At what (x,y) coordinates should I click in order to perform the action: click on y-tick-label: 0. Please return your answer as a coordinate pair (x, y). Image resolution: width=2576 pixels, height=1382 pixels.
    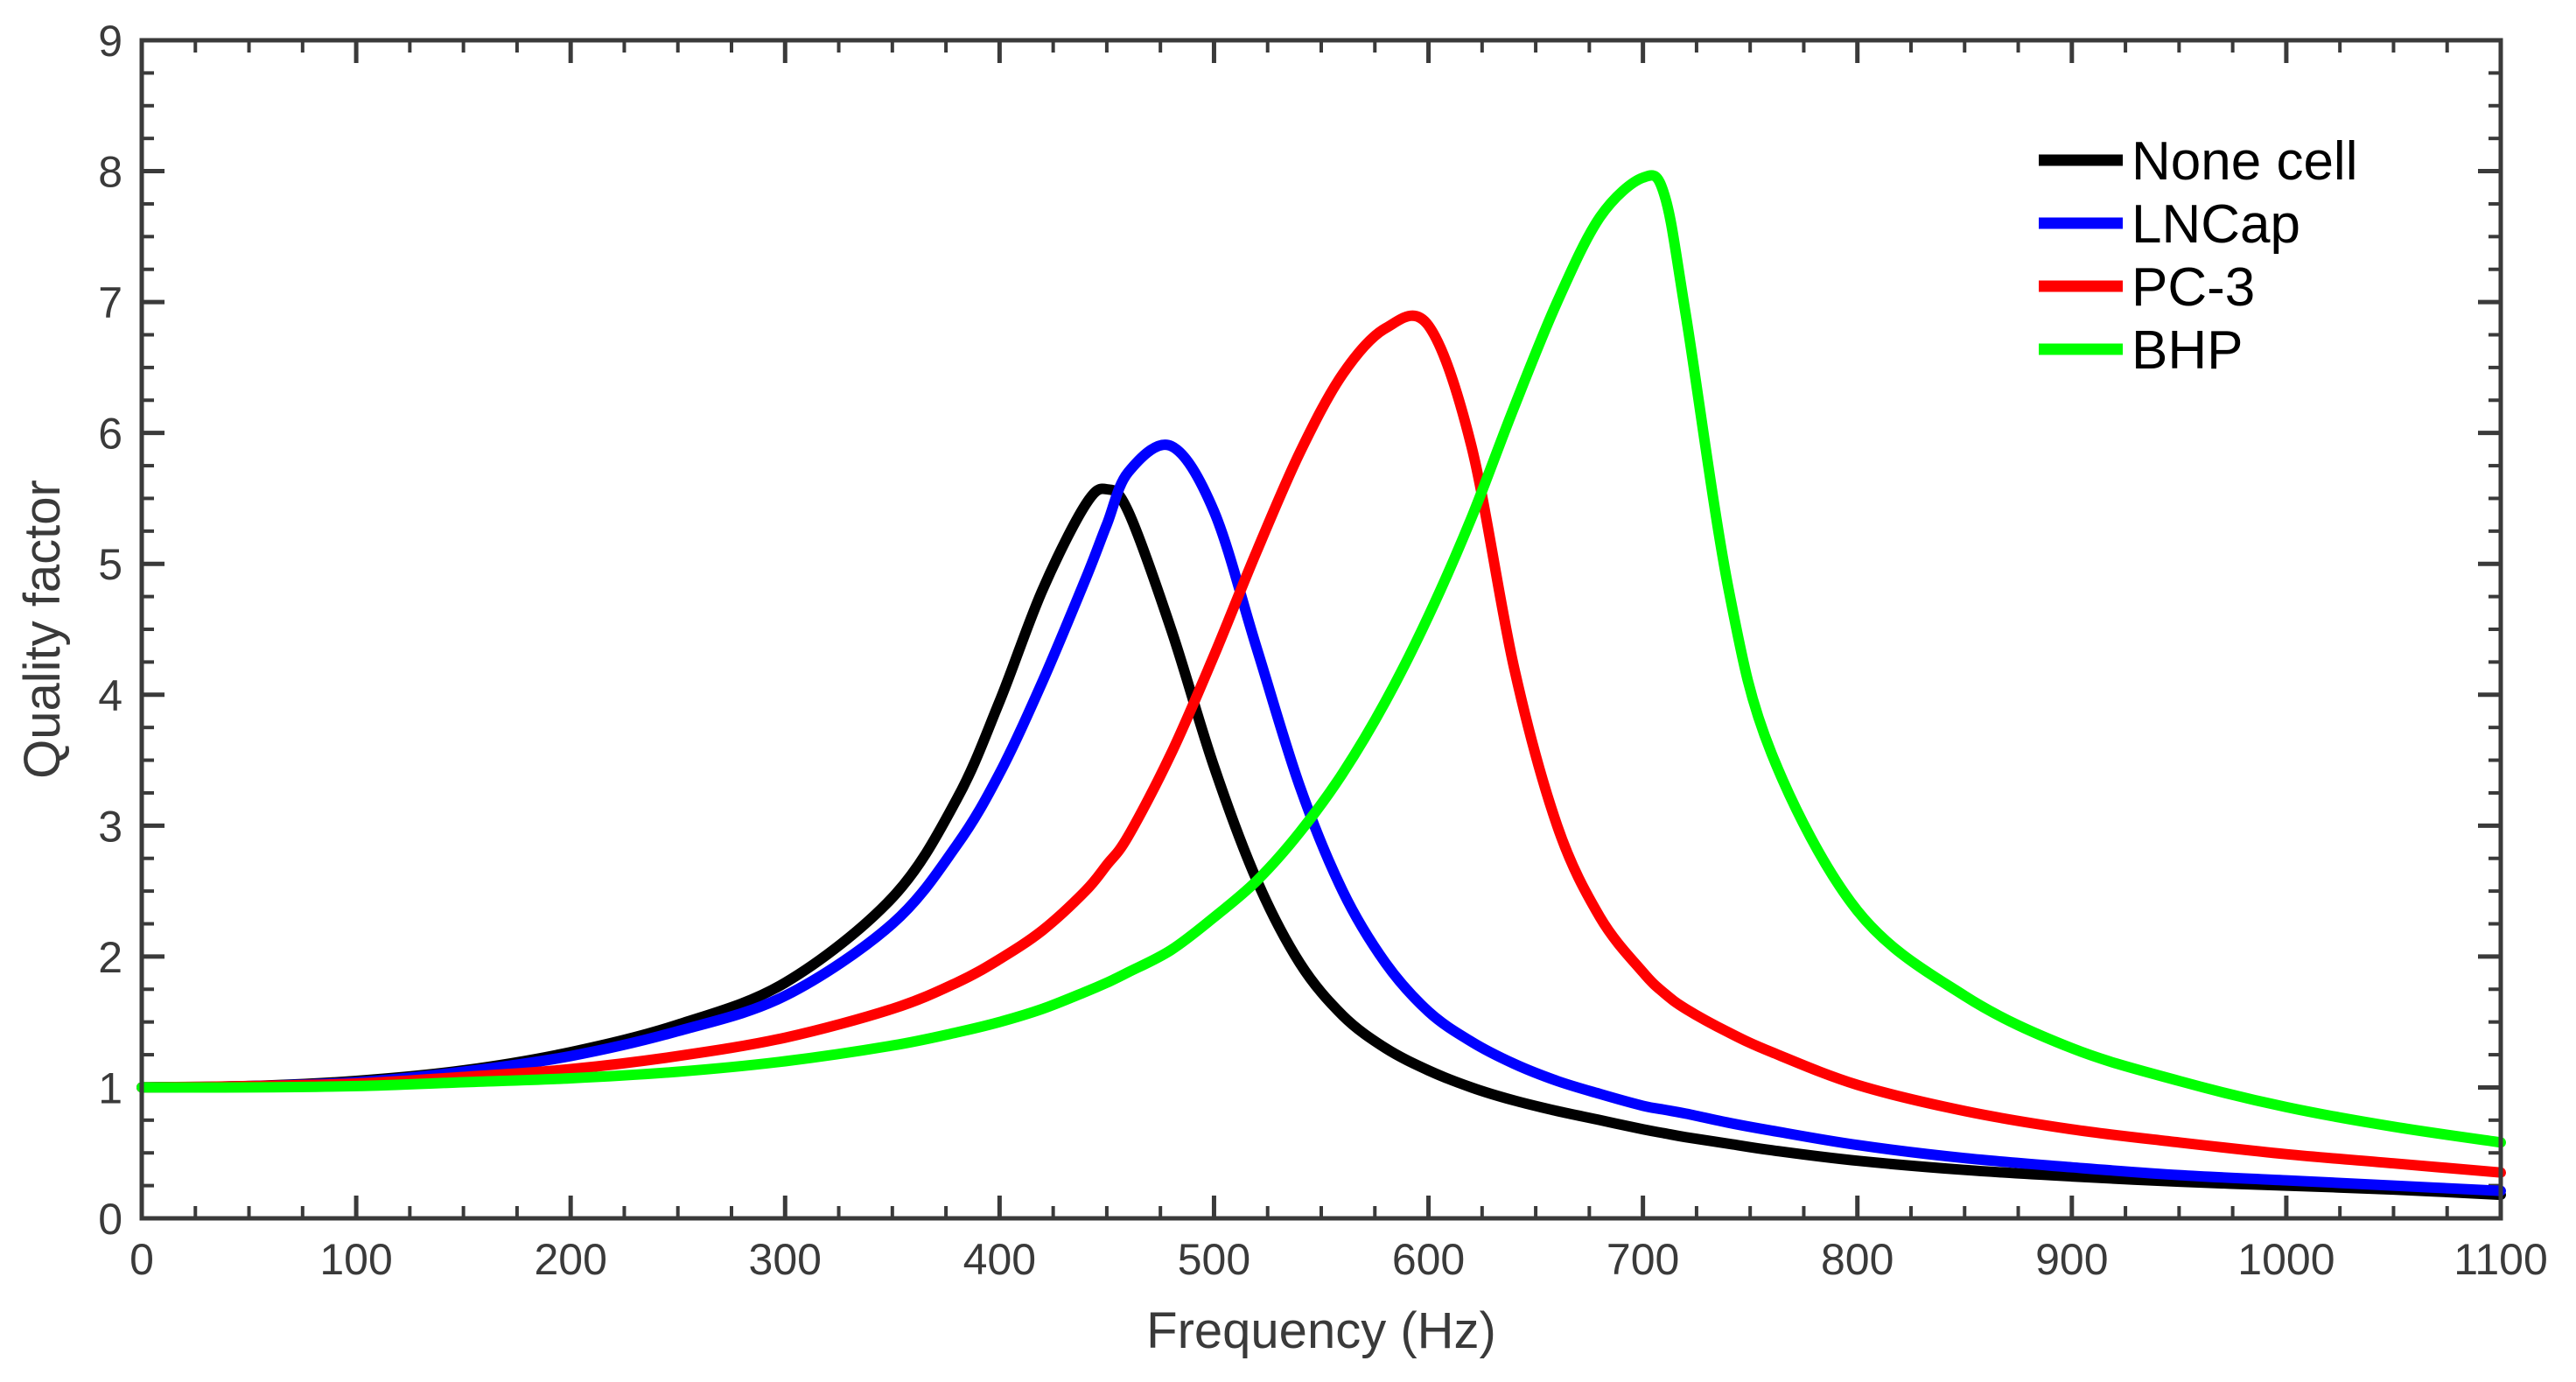
    Looking at the image, I should click on (110, 1219).